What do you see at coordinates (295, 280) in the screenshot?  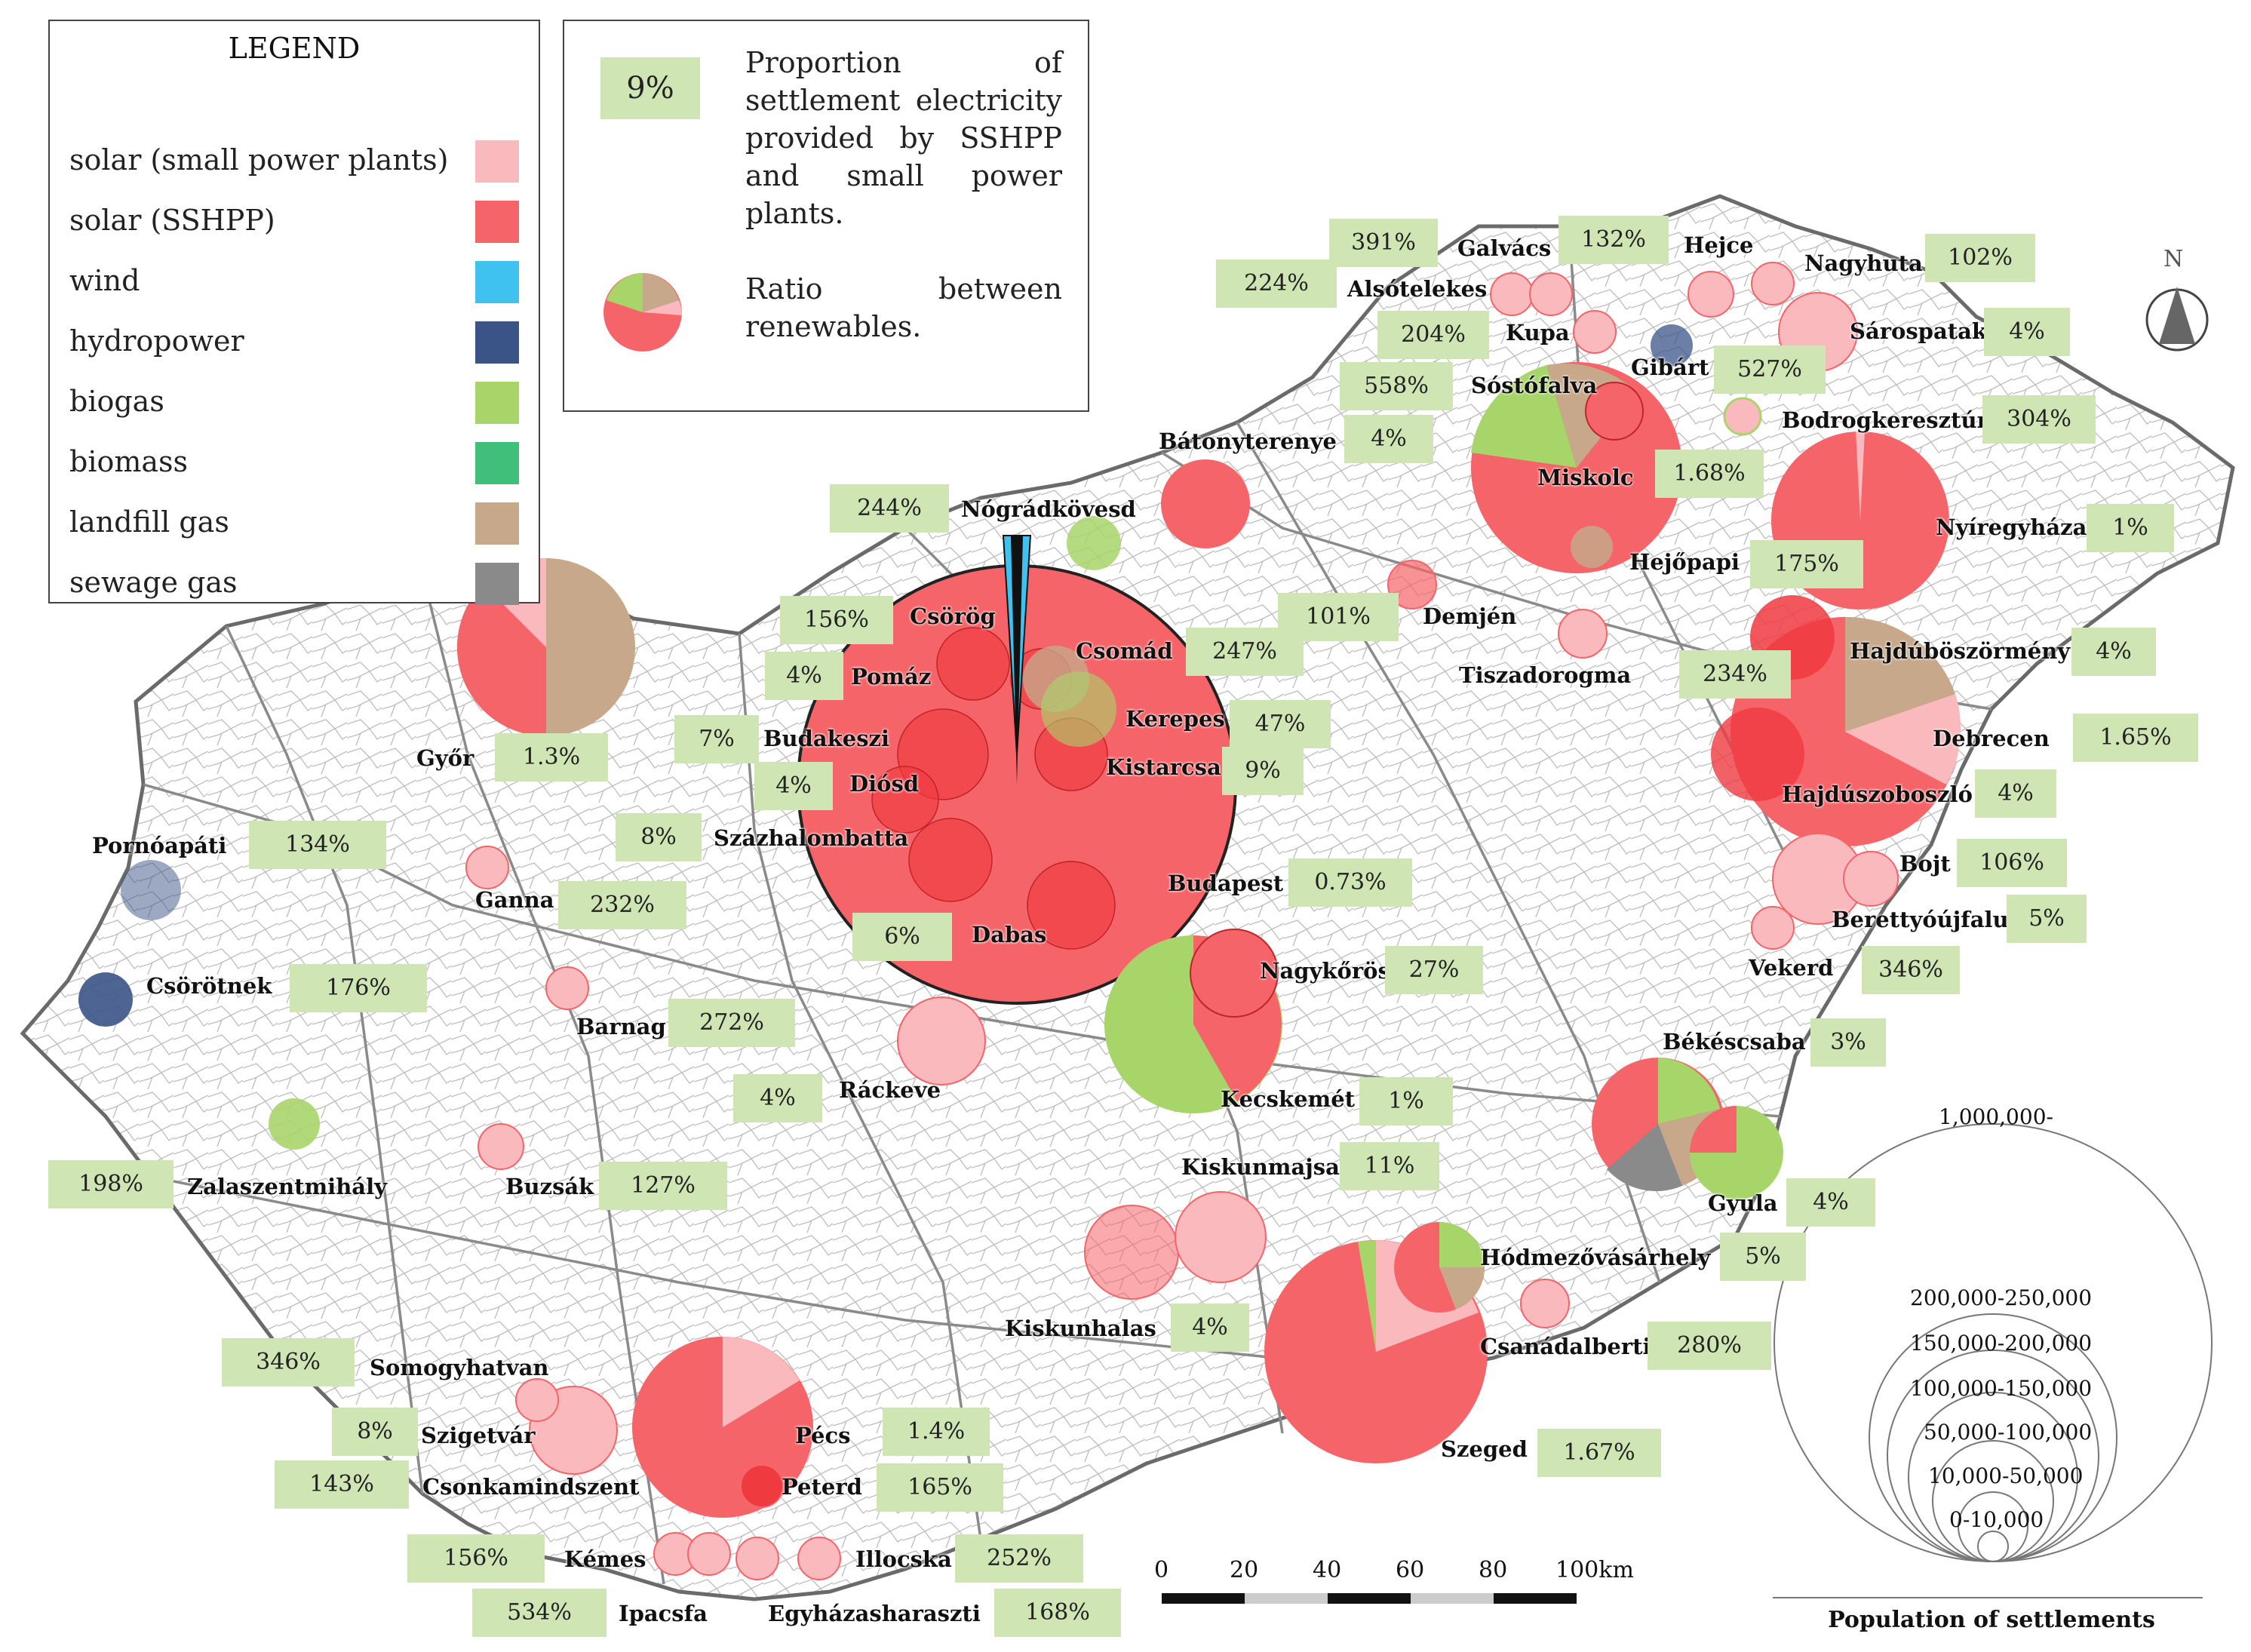 I see `legend-item: wind` at bounding box center [295, 280].